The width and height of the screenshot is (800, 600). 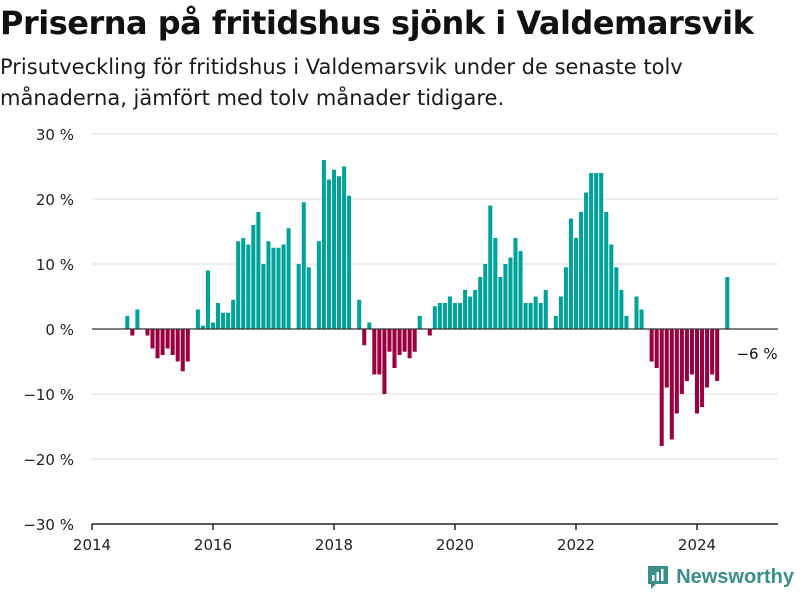 What do you see at coordinates (455, 545) in the screenshot?
I see `x-tick-label: 2020` at bounding box center [455, 545].